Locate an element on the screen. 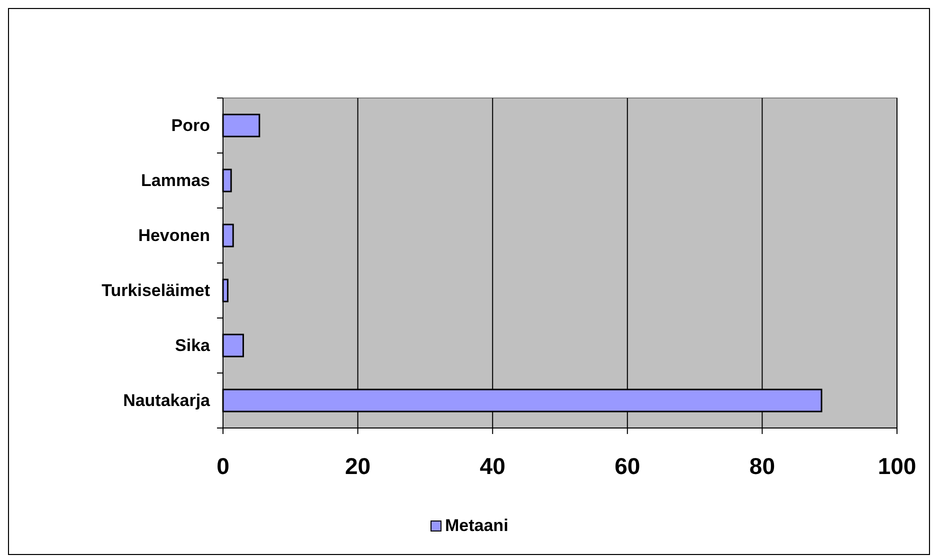 The height and width of the screenshot is (558, 938). x-tick-label: 0 is located at coordinates (223, 465).